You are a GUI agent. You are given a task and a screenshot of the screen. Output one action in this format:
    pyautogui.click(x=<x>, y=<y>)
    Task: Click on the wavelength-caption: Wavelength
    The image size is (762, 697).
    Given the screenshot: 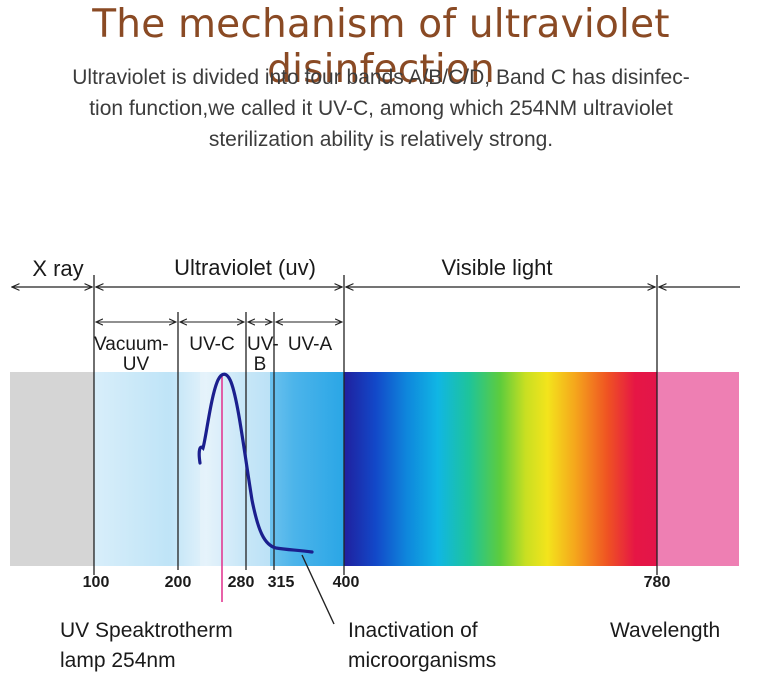 What is the action you would take?
    pyautogui.click(x=665, y=630)
    